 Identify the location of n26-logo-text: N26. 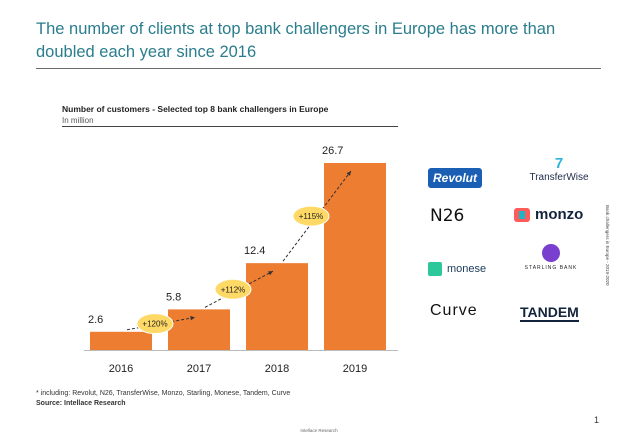
(447, 216).